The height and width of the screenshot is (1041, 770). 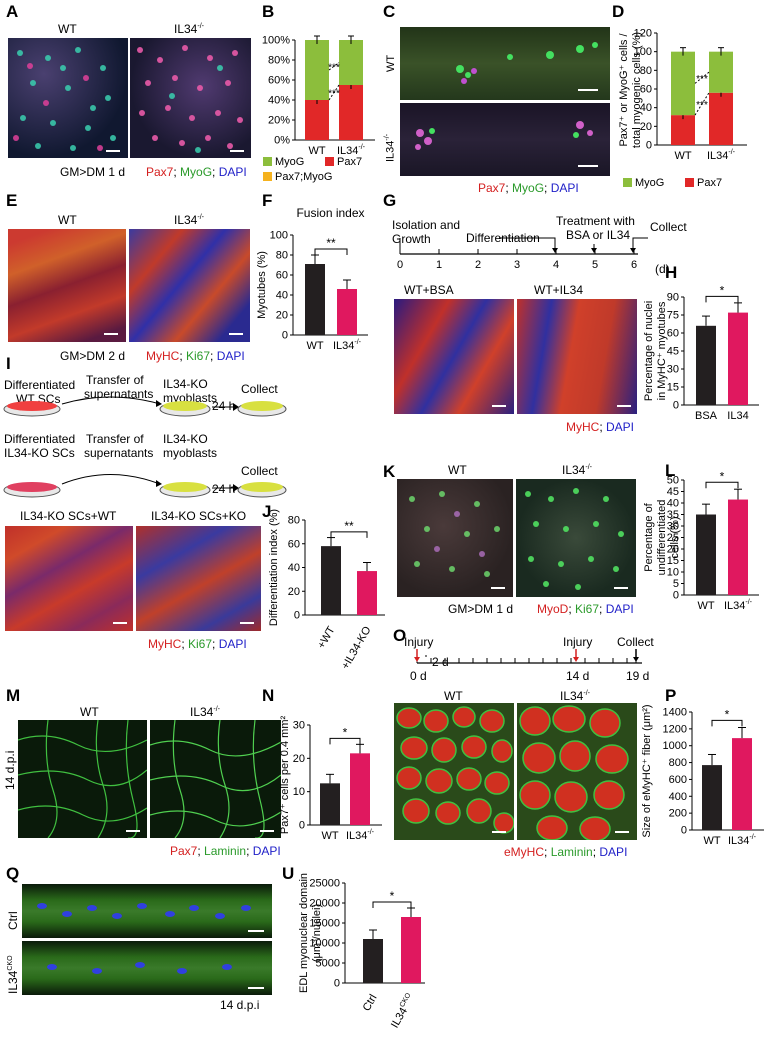 What do you see at coordinates (505, 63) in the screenshot?
I see `c-wt-fiber` at bounding box center [505, 63].